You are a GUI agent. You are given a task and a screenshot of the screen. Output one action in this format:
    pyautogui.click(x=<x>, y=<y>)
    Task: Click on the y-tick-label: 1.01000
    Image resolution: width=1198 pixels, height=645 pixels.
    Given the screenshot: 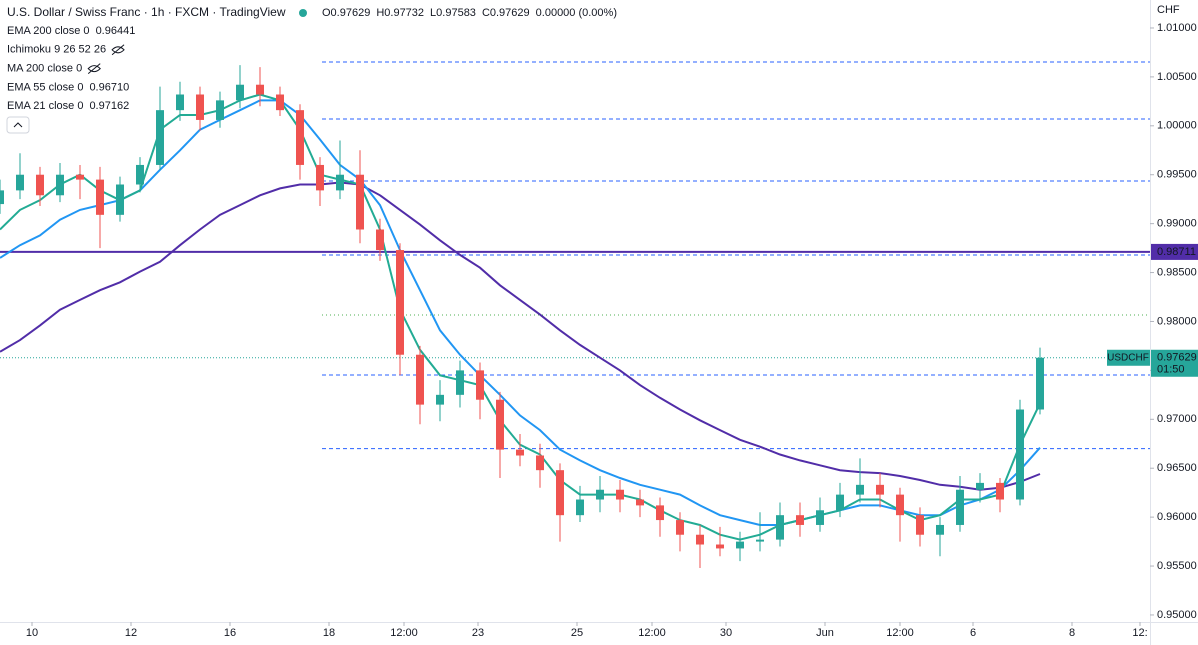 What is the action you would take?
    pyautogui.click(x=1177, y=28)
    